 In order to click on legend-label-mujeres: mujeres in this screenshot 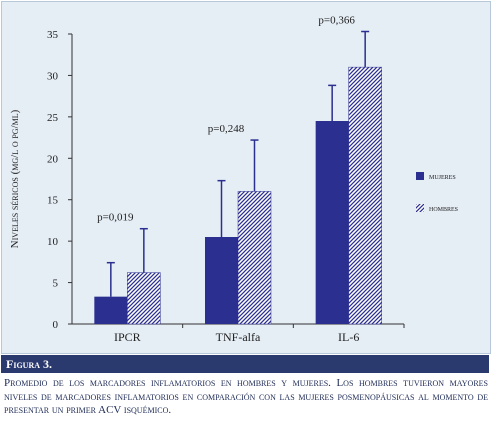, I will do `click(442, 176)`.